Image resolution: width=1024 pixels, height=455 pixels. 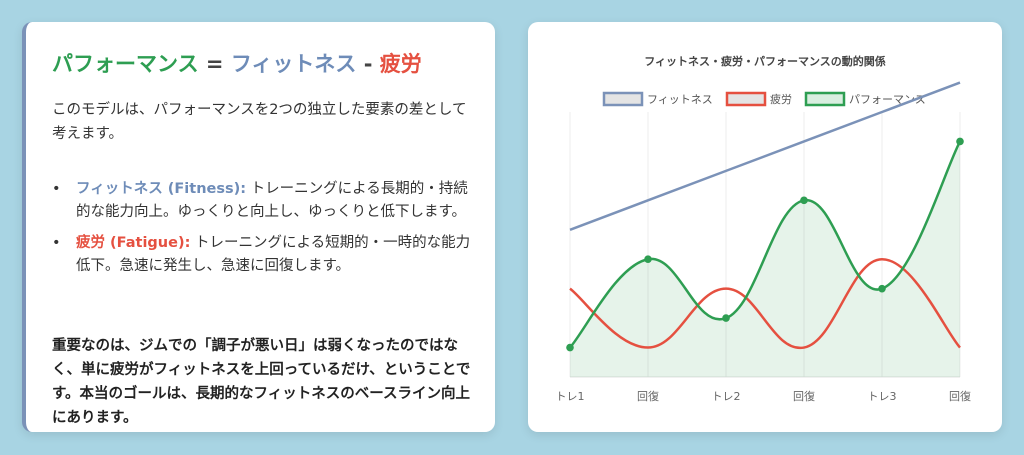 I want to click on legend-swatch-パフォーマンス, so click(x=825, y=99).